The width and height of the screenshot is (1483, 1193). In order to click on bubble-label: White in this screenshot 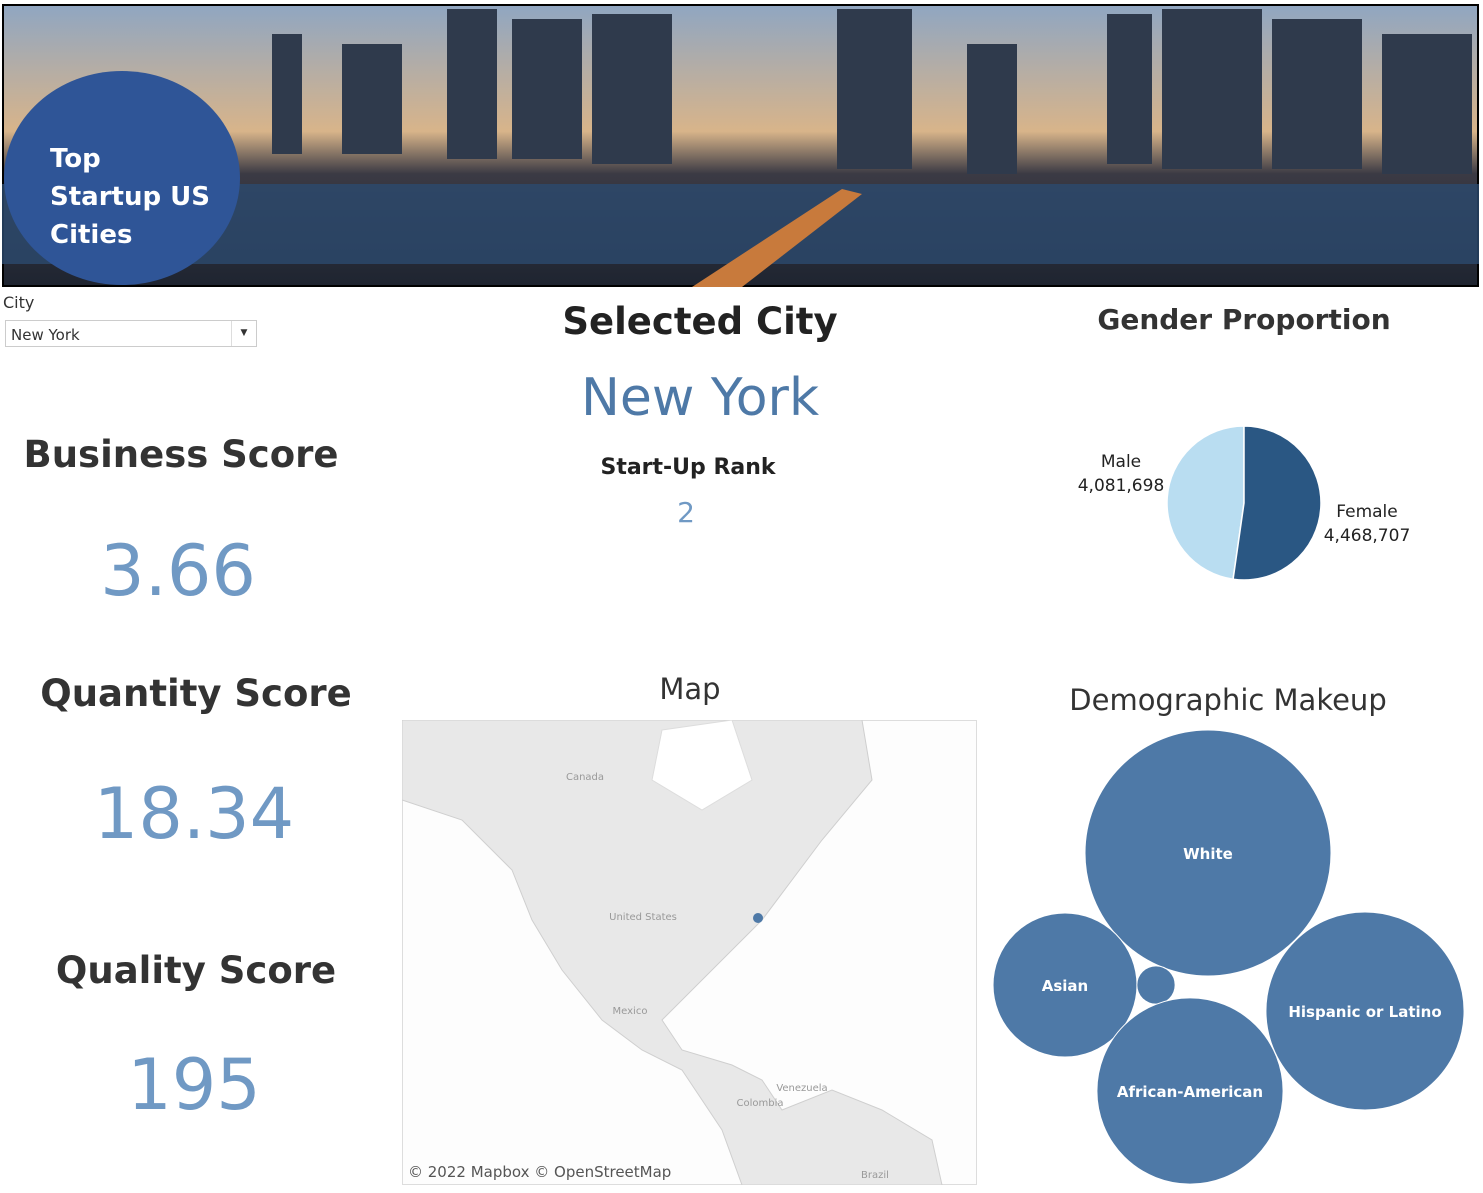, I will do `click(1208, 854)`.